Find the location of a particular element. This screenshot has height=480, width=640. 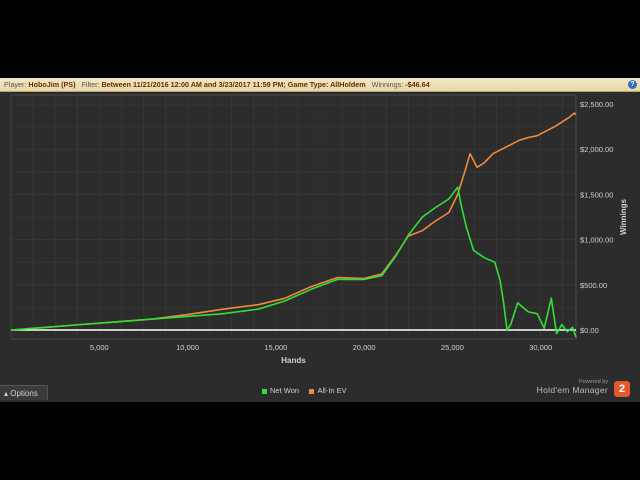

hem-logo-icon: 2 is located at coordinates (622, 389).